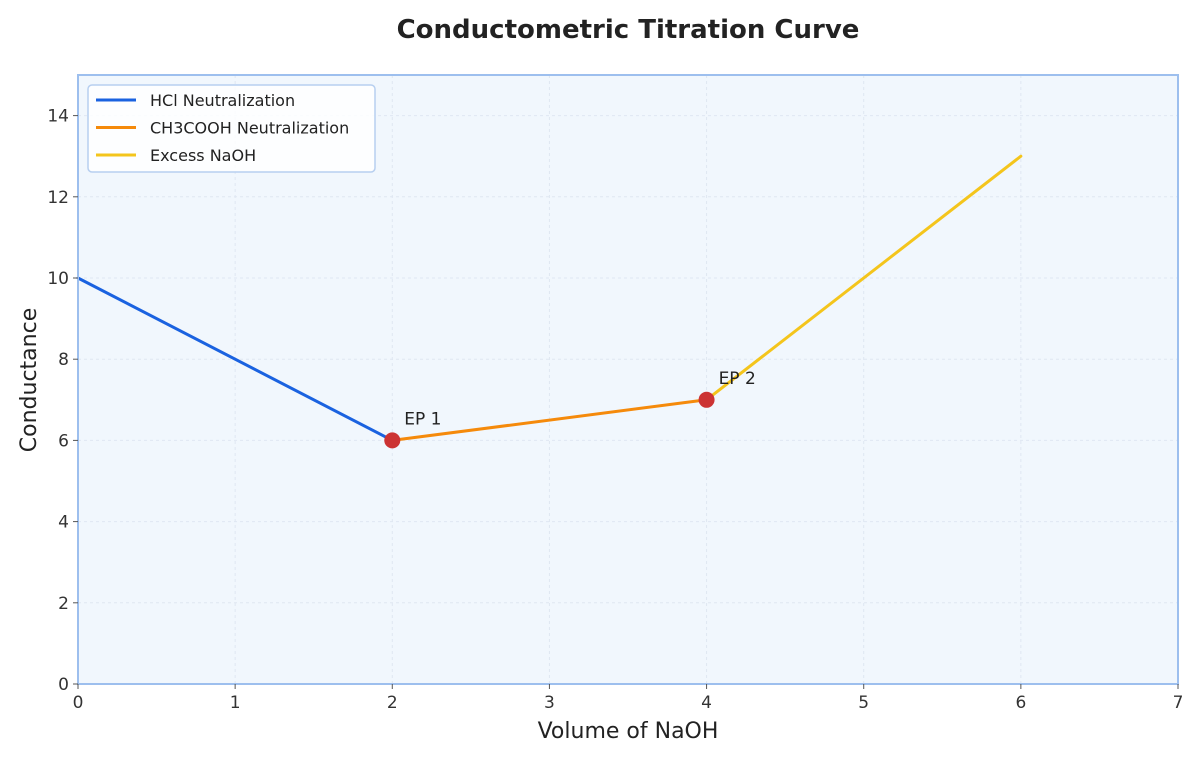 Image resolution: width=1200 pixels, height=761 pixels. What do you see at coordinates (737, 379) in the screenshot?
I see `endpoint-label-2: EP 2` at bounding box center [737, 379].